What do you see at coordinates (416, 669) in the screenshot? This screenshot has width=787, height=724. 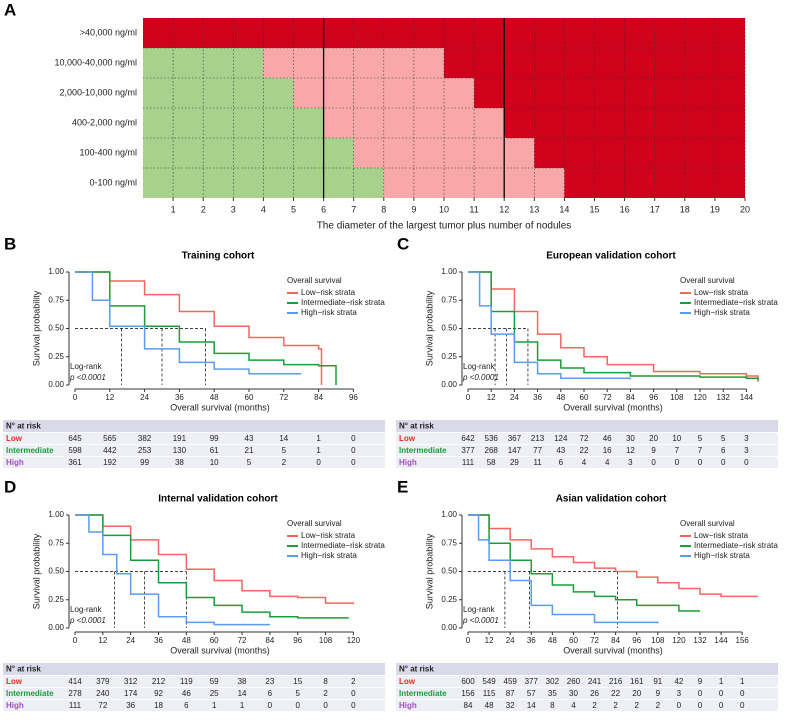 I see `table-title: N° at risk` at bounding box center [416, 669].